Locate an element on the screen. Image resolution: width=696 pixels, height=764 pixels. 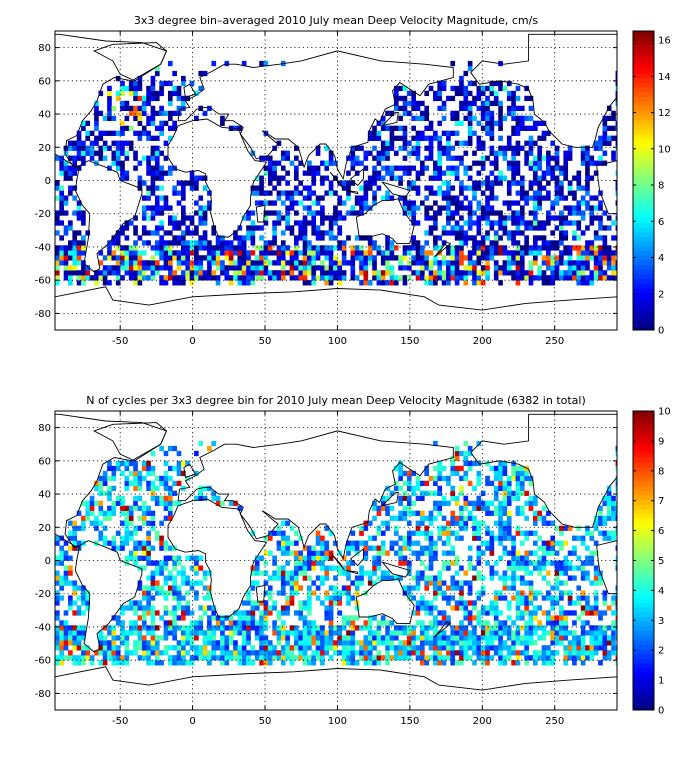
y-tick-label: 80 is located at coordinates (44, 48).